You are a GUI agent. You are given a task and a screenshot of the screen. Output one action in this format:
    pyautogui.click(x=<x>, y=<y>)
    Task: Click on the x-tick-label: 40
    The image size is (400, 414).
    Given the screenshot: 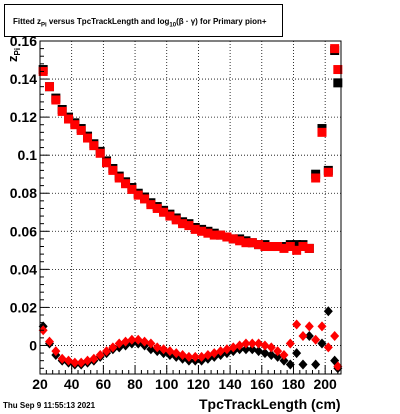 What is the action you would take?
    pyautogui.click(x=72, y=384)
    